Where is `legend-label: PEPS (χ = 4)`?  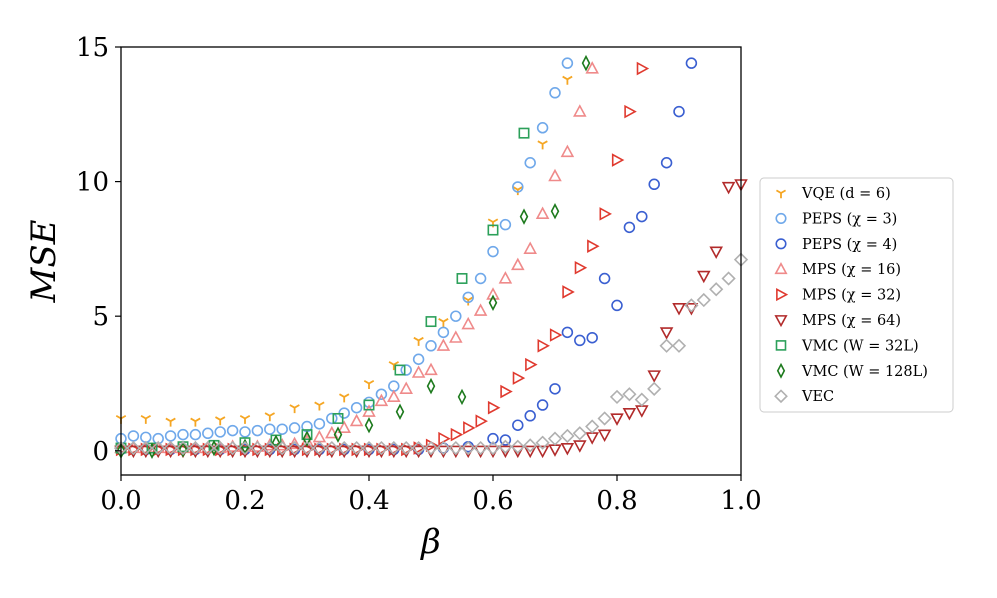 legend-label: PEPS (χ = 4) is located at coordinates (849, 245).